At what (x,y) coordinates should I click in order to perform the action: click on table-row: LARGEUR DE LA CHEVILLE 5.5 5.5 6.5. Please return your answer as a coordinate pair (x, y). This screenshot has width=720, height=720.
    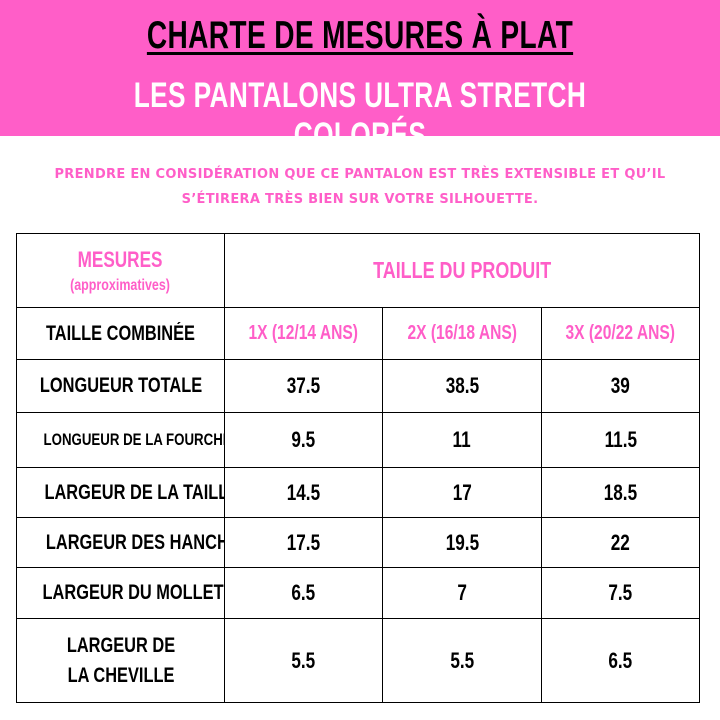
    Looking at the image, I should click on (358, 660).